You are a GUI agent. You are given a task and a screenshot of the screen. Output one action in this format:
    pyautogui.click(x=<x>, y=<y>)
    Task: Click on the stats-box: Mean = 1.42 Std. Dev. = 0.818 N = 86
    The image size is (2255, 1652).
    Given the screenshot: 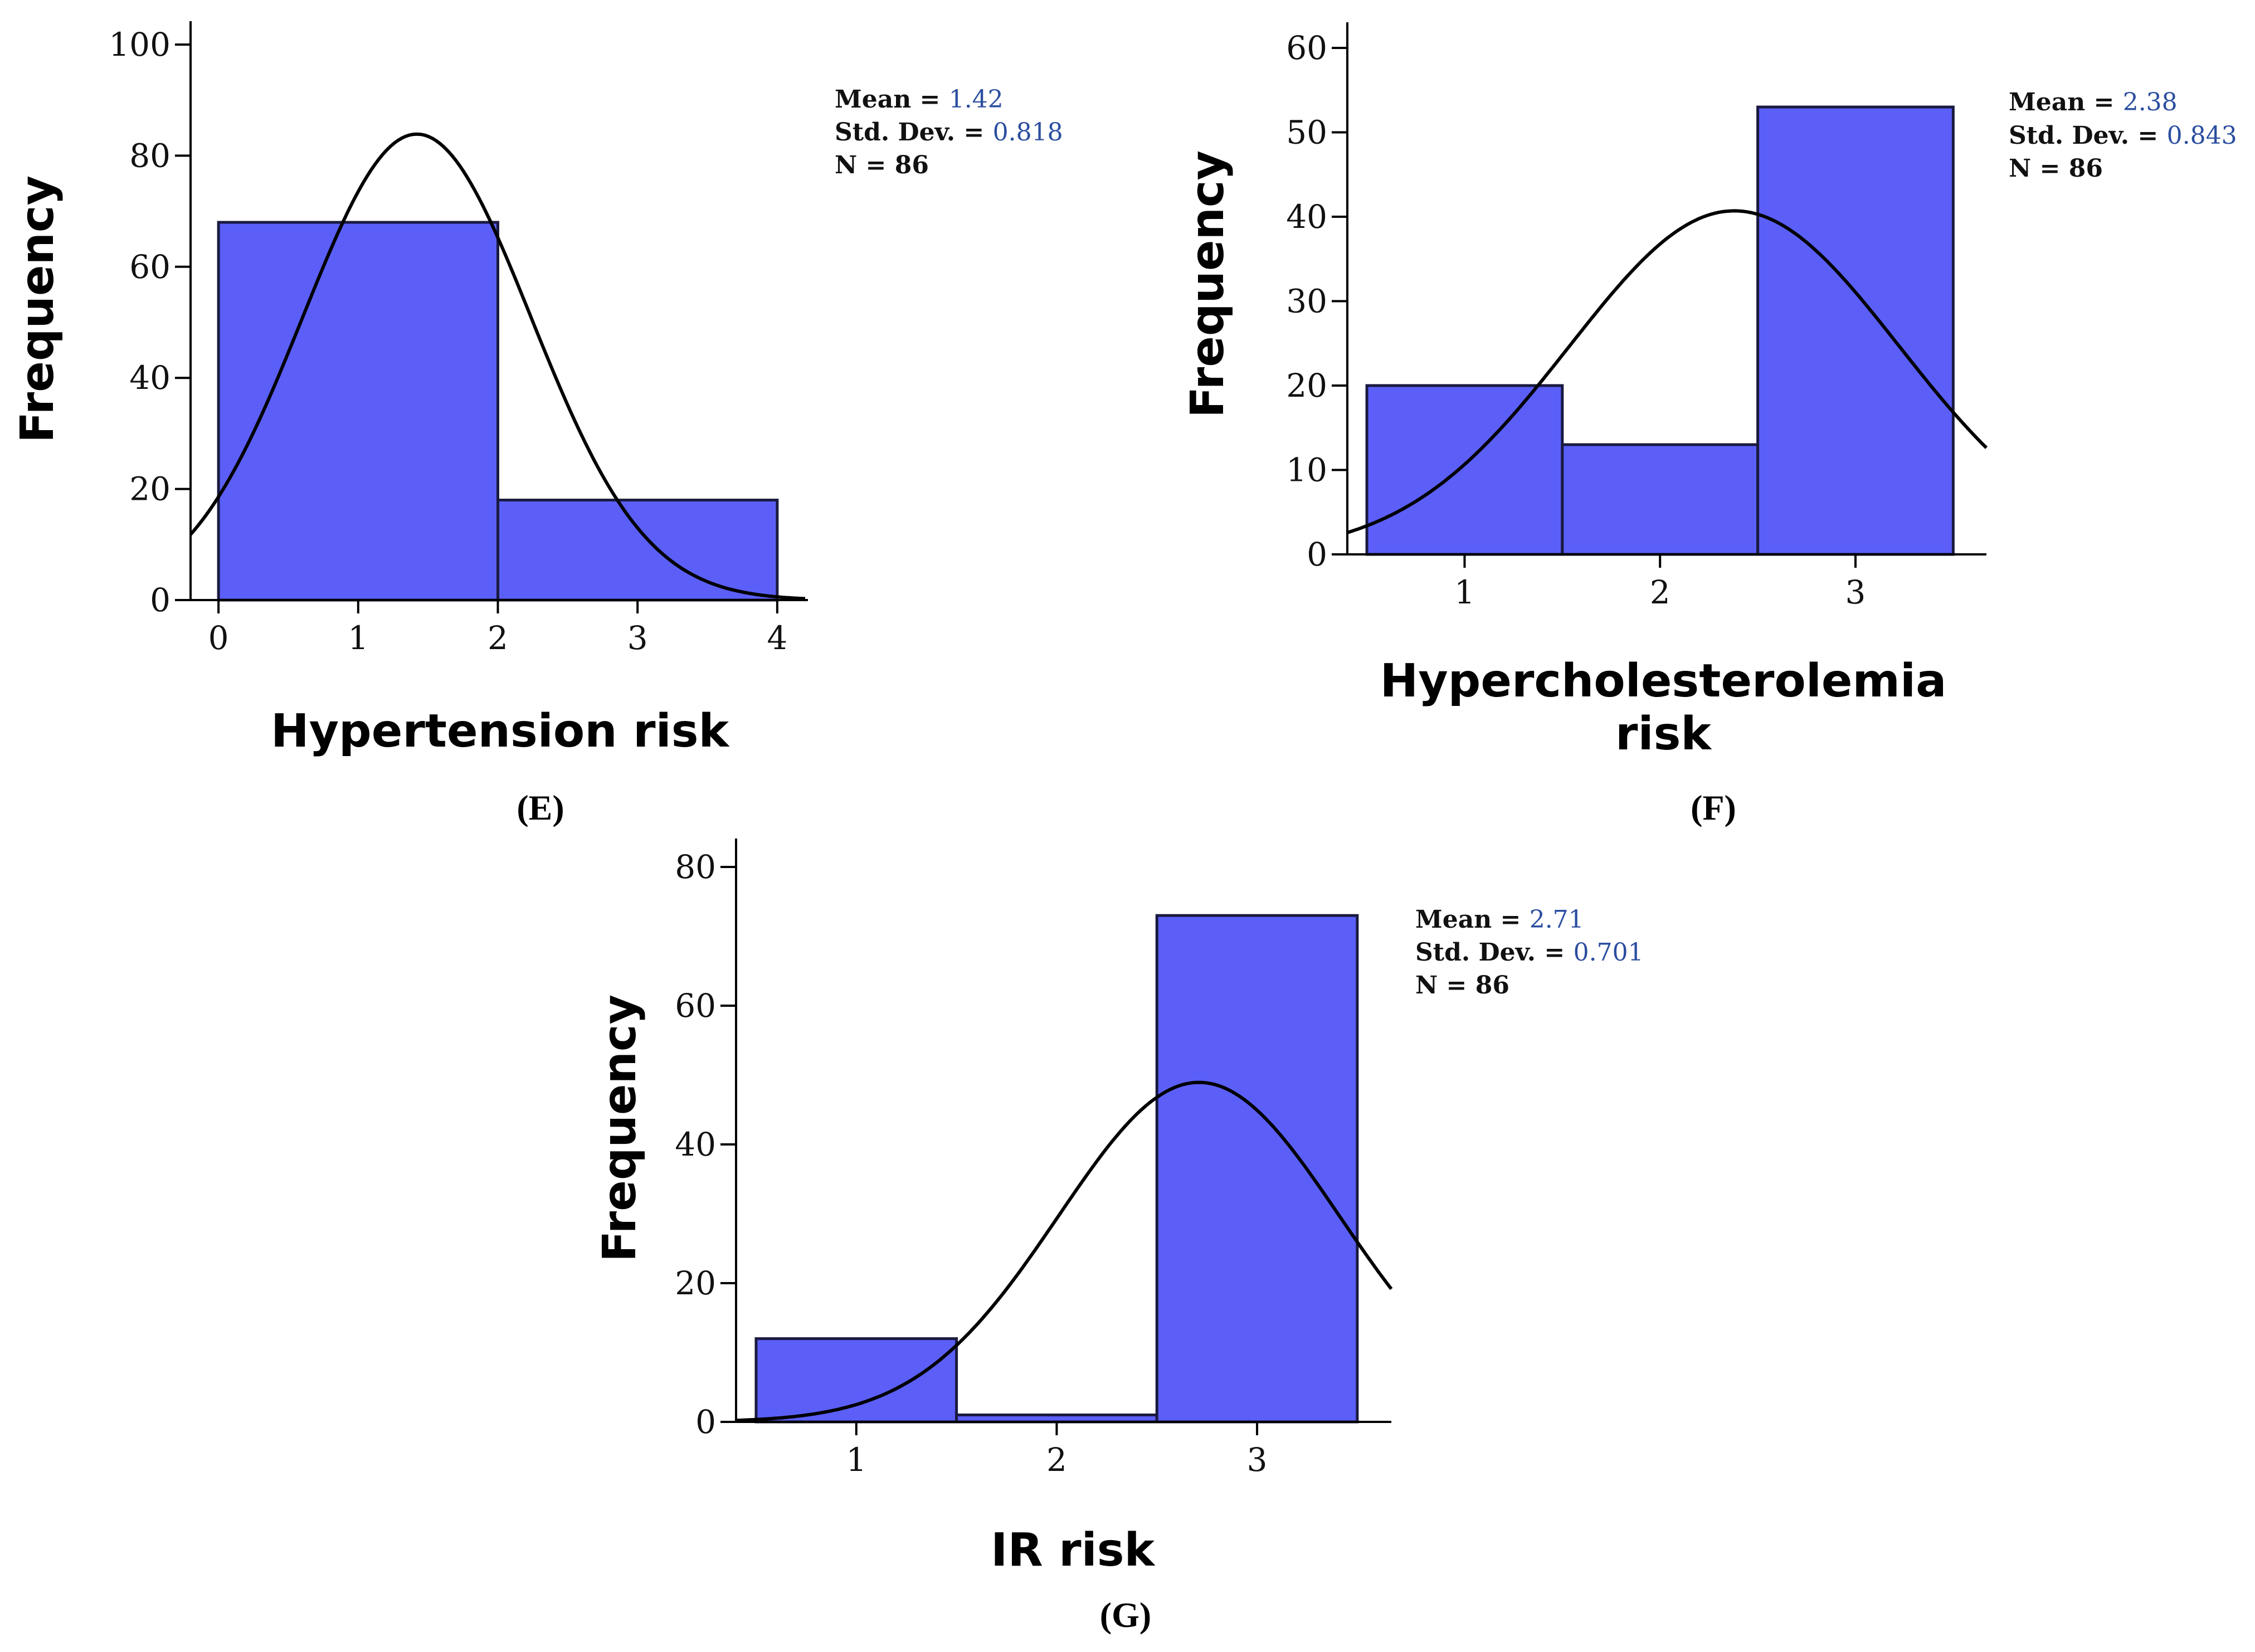 What is the action you would take?
    pyautogui.click(x=949, y=132)
    